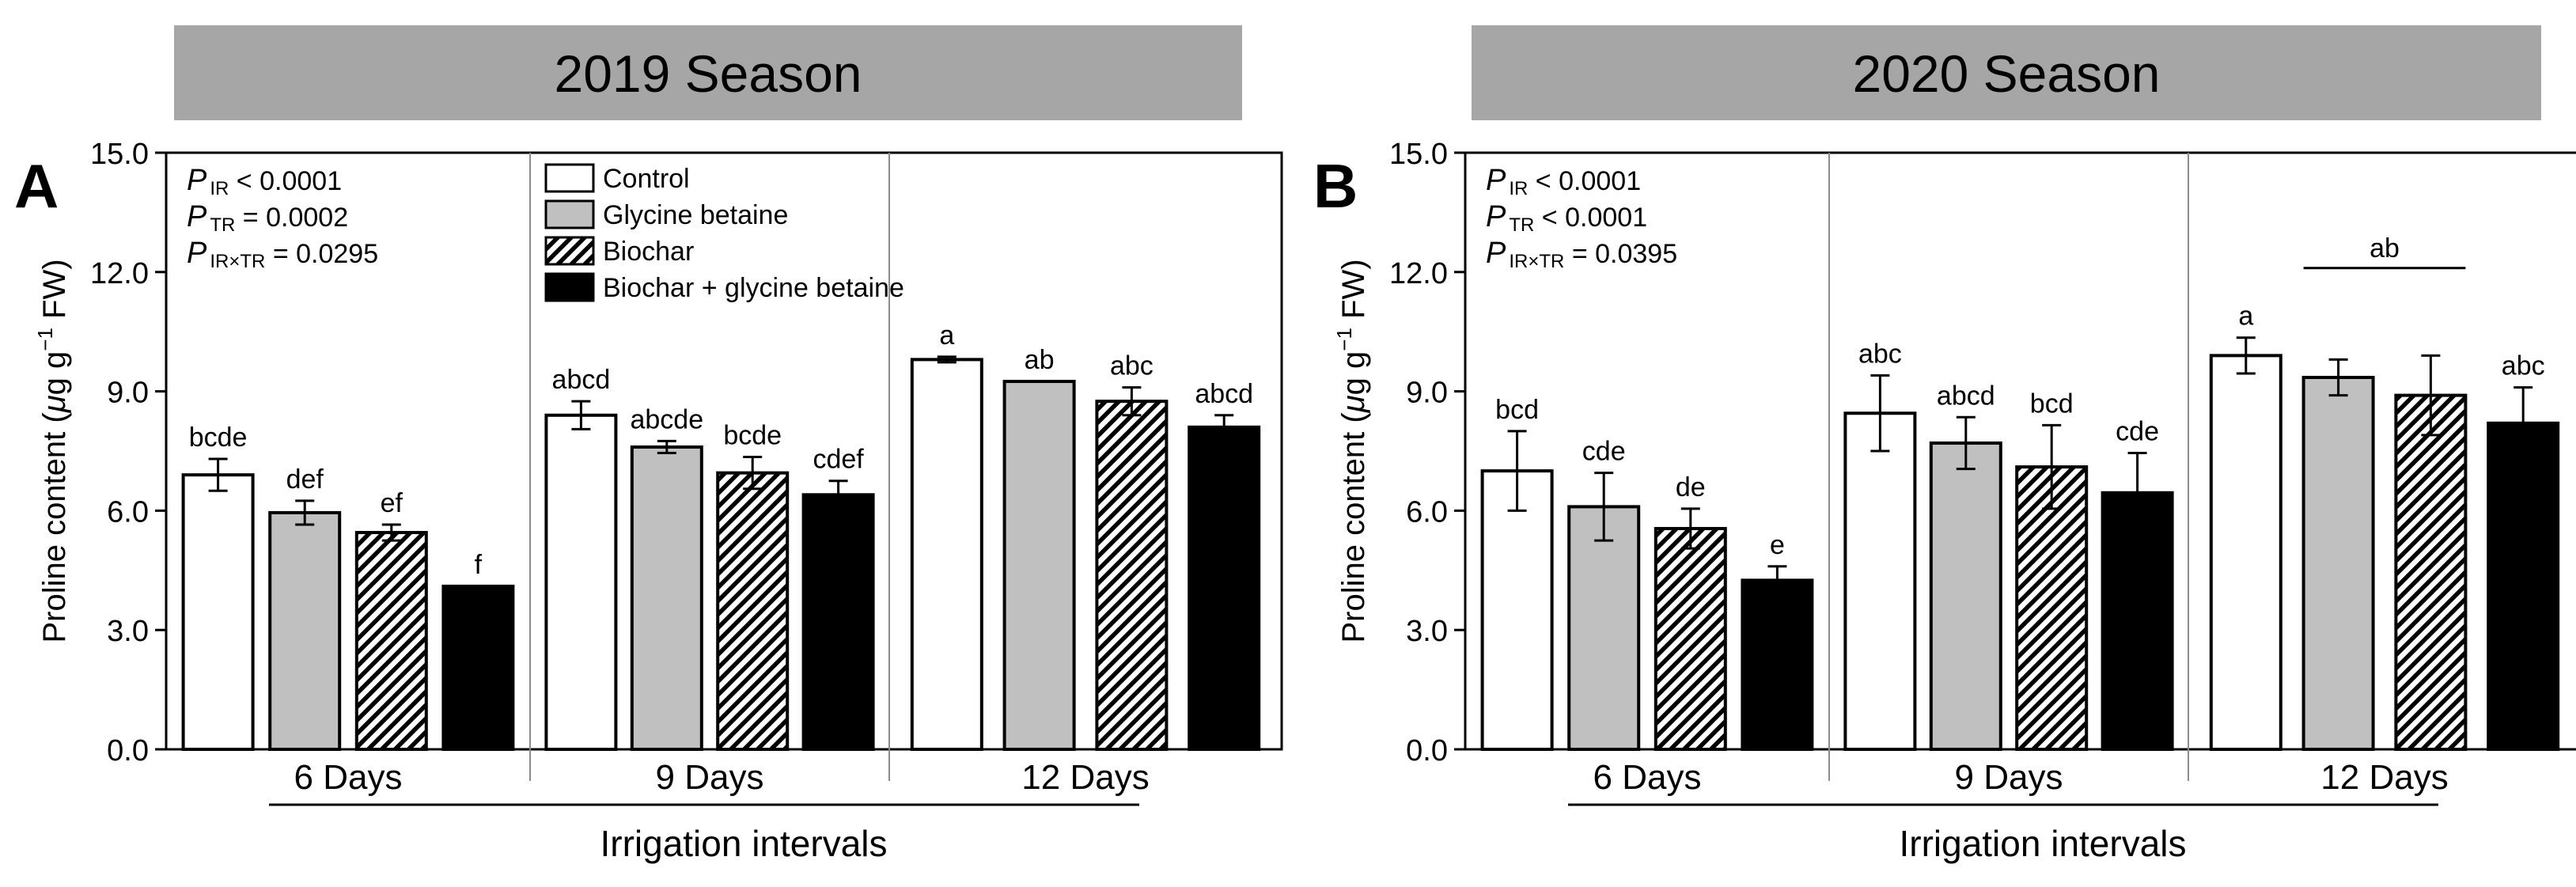 Image resolution: width=2576 pixels, height=887 pixels. What do you see at coordinates (282, 254) in the screenshot?
I see `p-value-line: P IR×TR = 0.0295` at bounding box center [282, 254].